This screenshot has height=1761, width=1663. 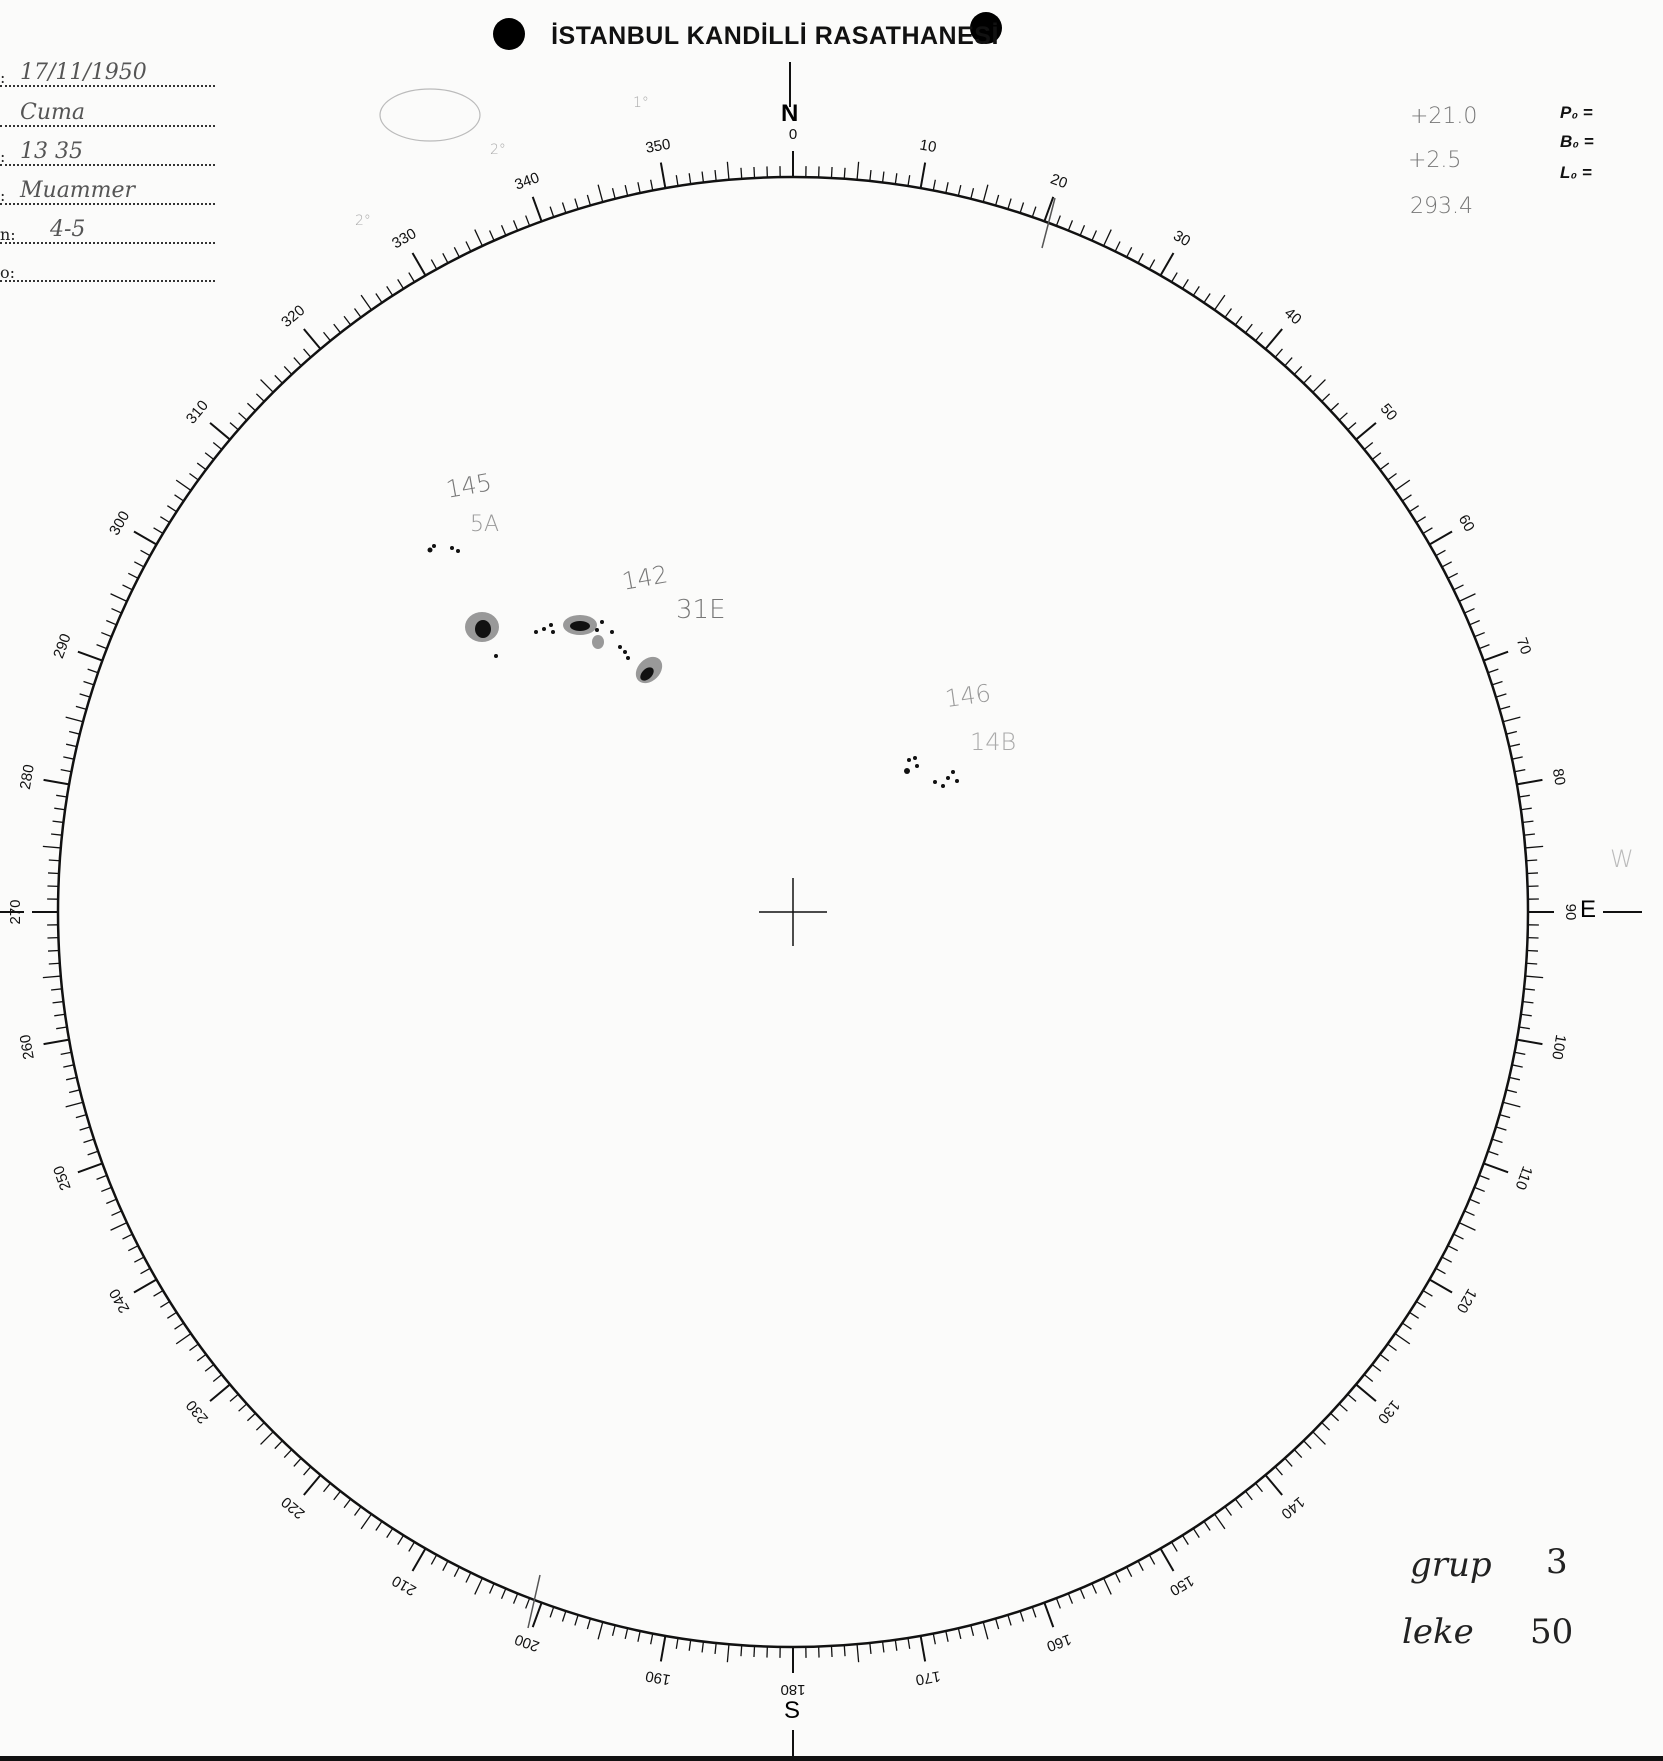 I want to click on l0-value: 293.4, so click(x=1441, y=206).